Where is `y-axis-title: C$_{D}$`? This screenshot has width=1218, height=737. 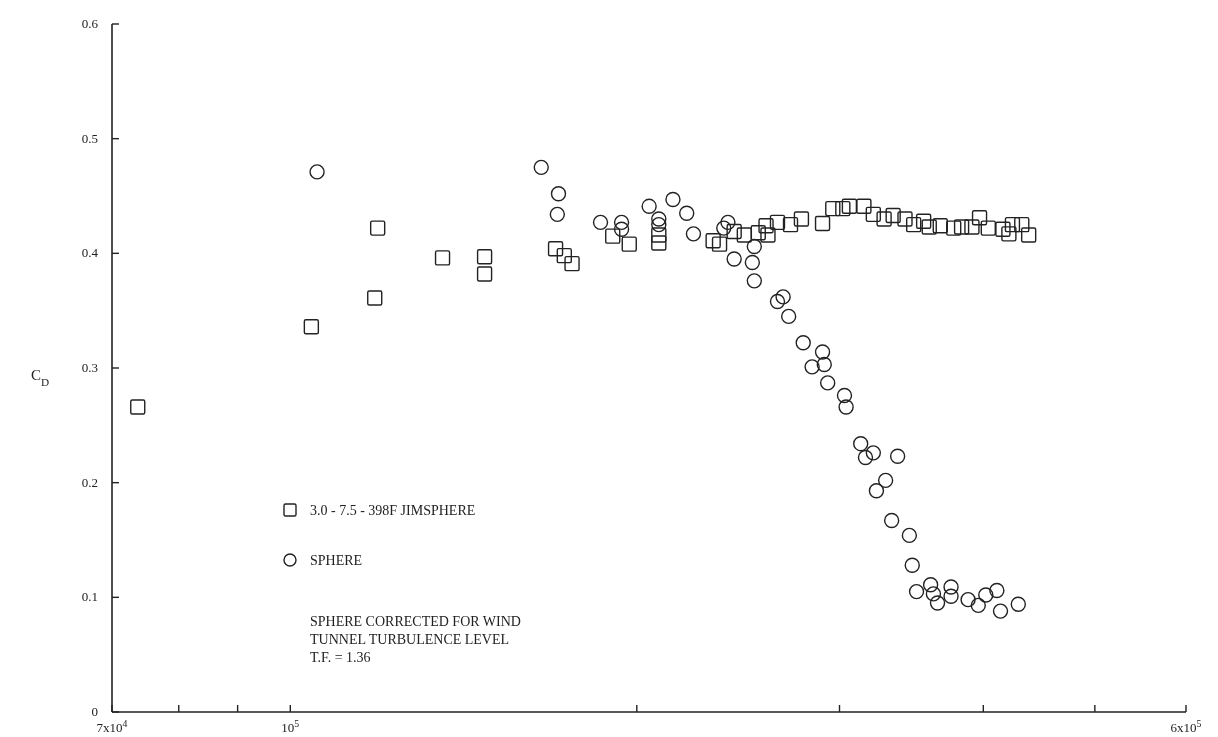 y-axis-title: C$_{D}$ is located at coordinates (40, 377).